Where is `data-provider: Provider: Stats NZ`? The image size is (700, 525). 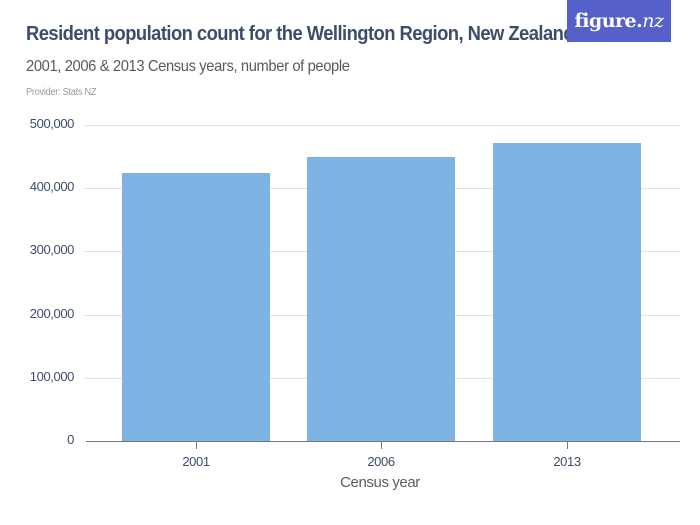
data-provider: Provider: Stats NZ is located at coordinates (61, 92).